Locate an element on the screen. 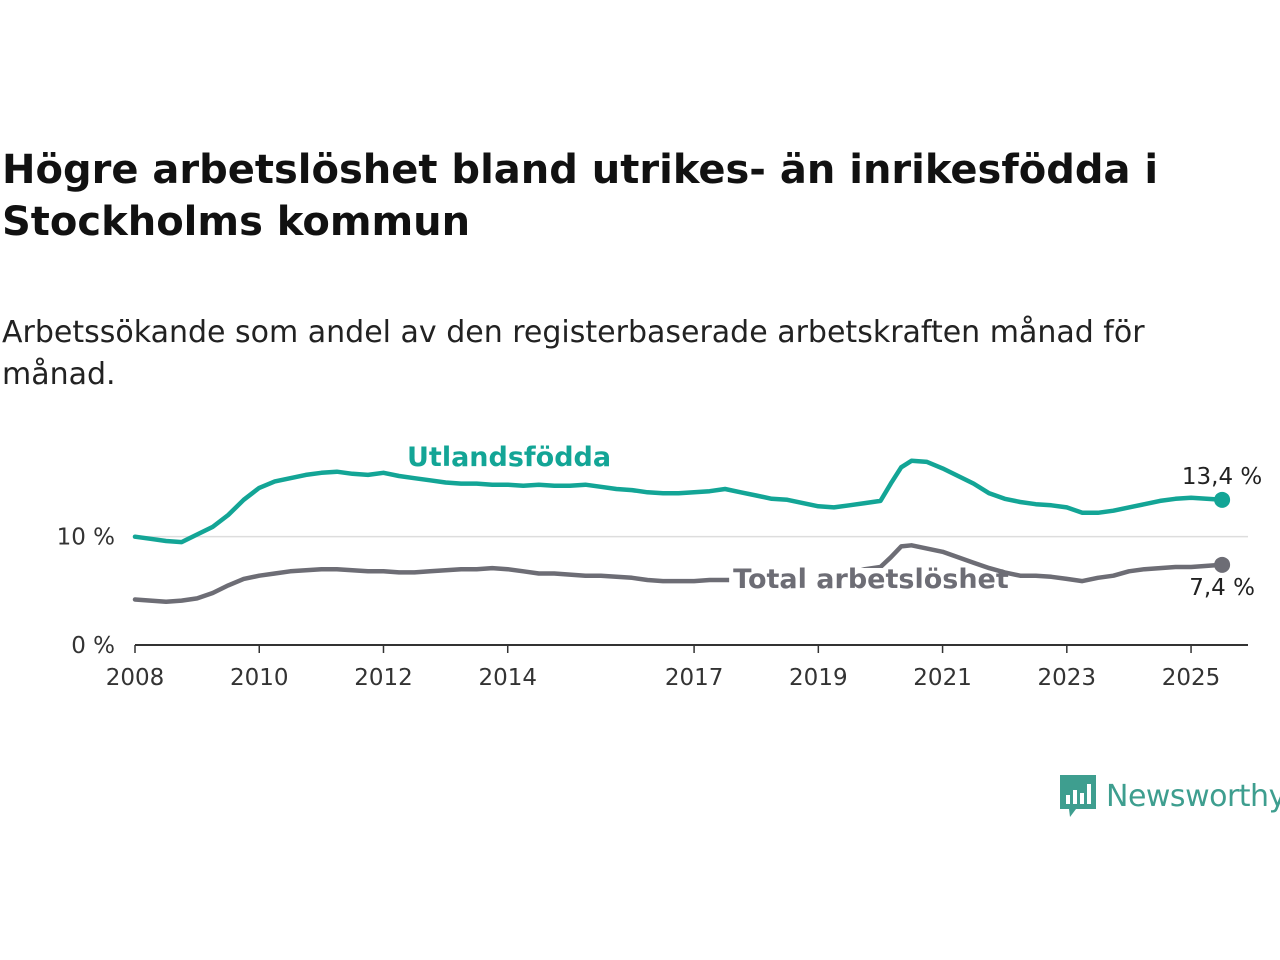 Image resolution: width=1280 pixels, height=960 pixels. series-label: Total arbetslöshet is located at coordinates (871, 579).